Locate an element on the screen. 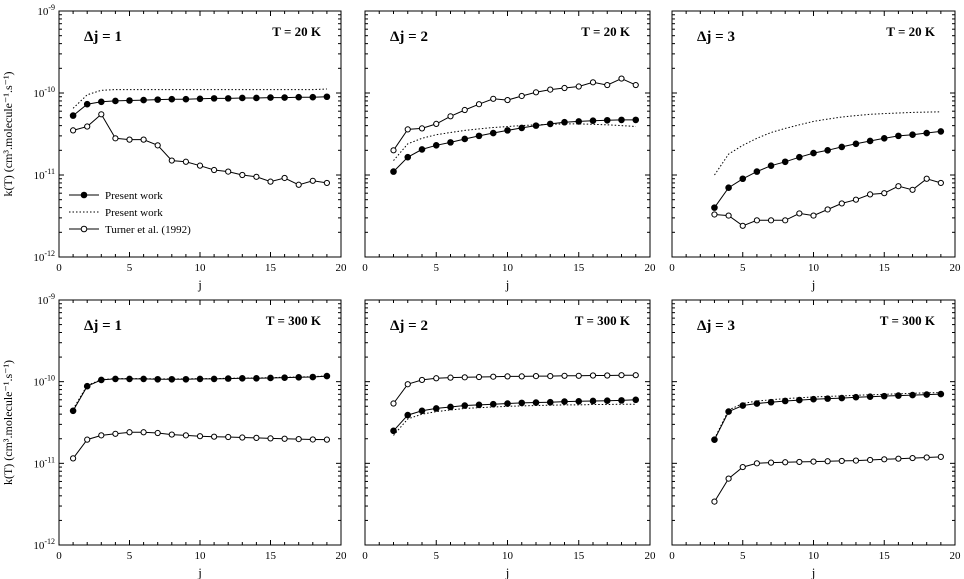 Image resolution: width=964 pixels, height=579 pixels. chart-panel-3: 0 5 10 15 20 j Δj = 3 T = 20 K is located at coordinates (815, 151).